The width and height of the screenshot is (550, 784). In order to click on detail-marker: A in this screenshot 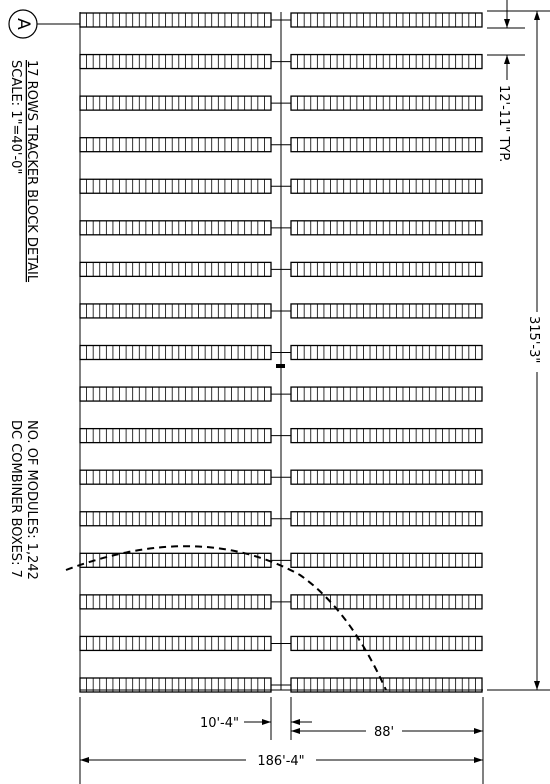, I will do `click(44, 24)`.